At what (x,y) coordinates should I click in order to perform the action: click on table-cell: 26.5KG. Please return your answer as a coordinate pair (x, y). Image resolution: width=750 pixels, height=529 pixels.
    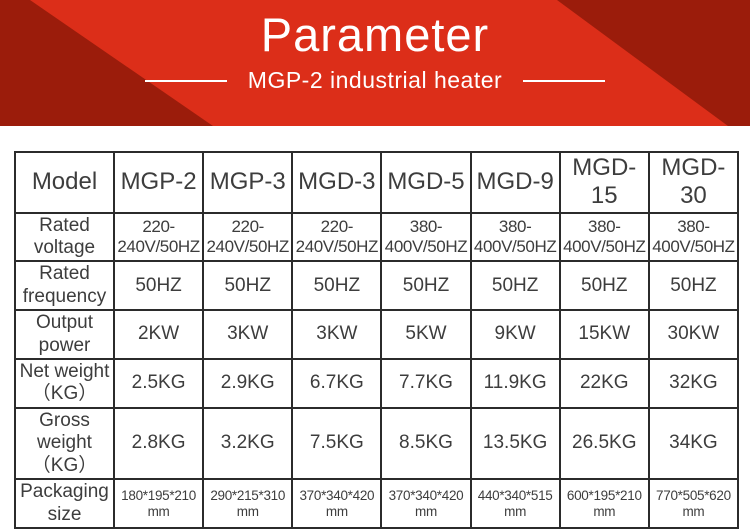
    Looking at the image, I should click on (604, 443).